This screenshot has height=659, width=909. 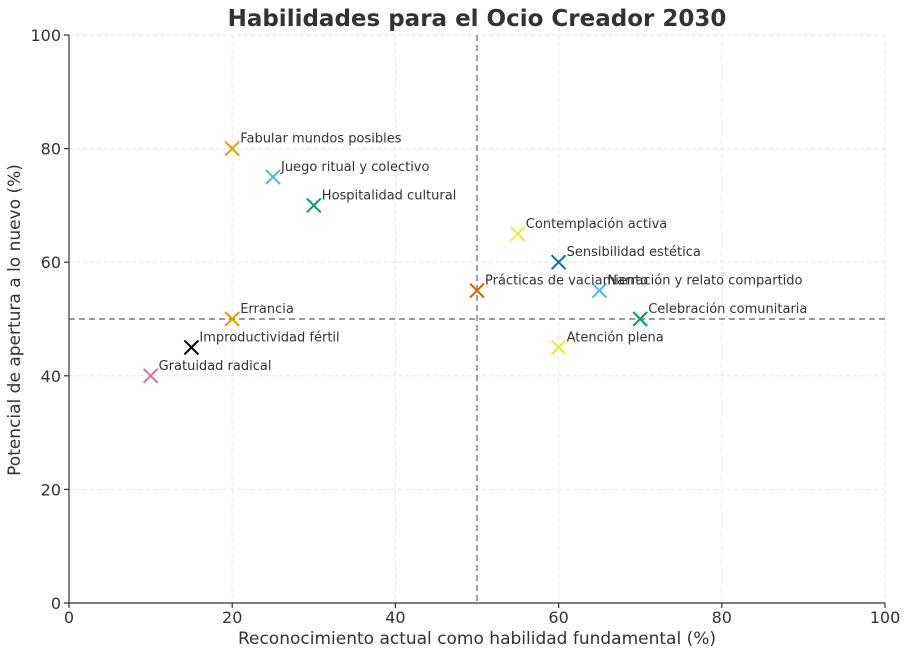 I want to click on x-tick-label: 100, so click(x=885, y=617).